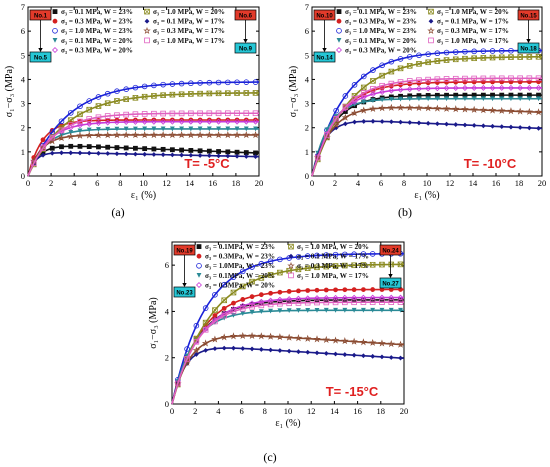 The image size is (550, 467). I want to click on sample-tag: No.23, so click(184, 292).